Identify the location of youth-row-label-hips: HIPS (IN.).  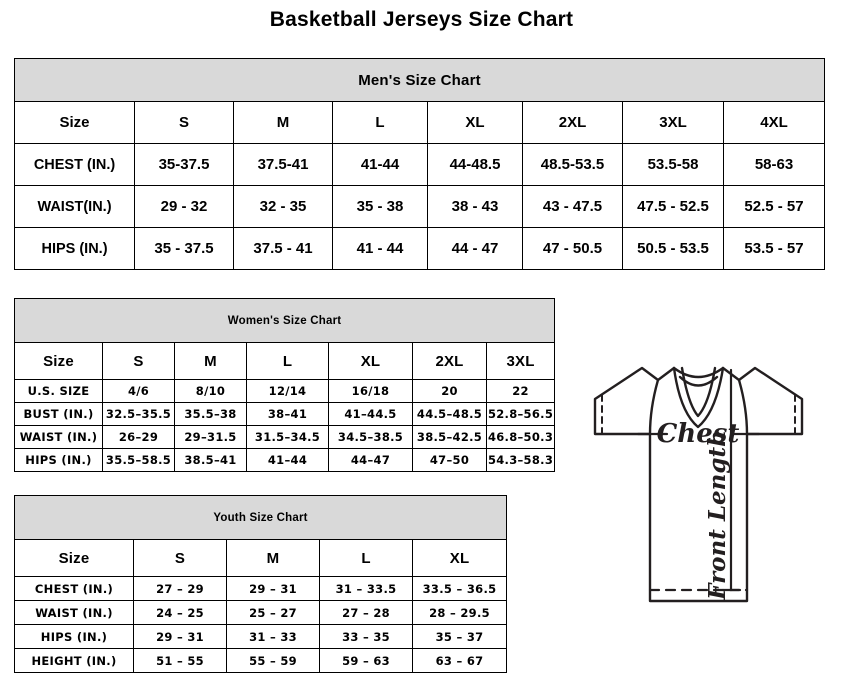
(74, 636).